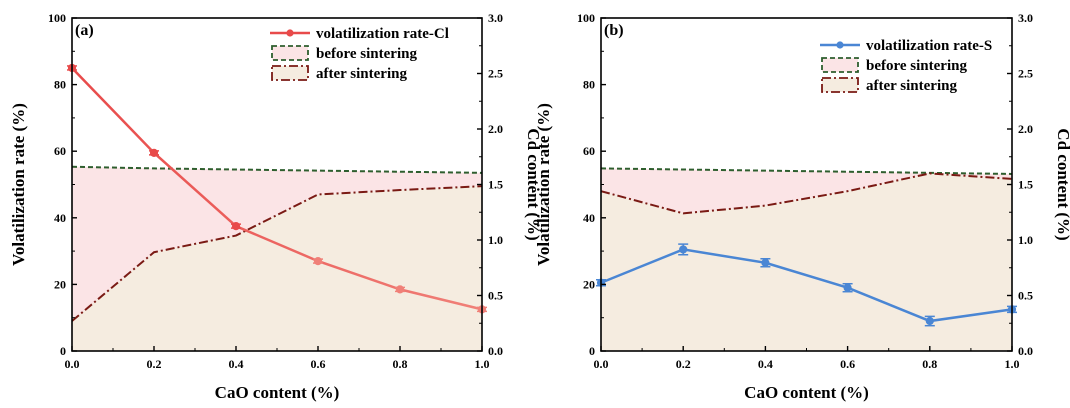 The height and width of the screenshot is (408, 1070). Describe the element at coordinates (382, 34) in the screenshot. I see `legend-label: volatilization rate-Cl` at that location.